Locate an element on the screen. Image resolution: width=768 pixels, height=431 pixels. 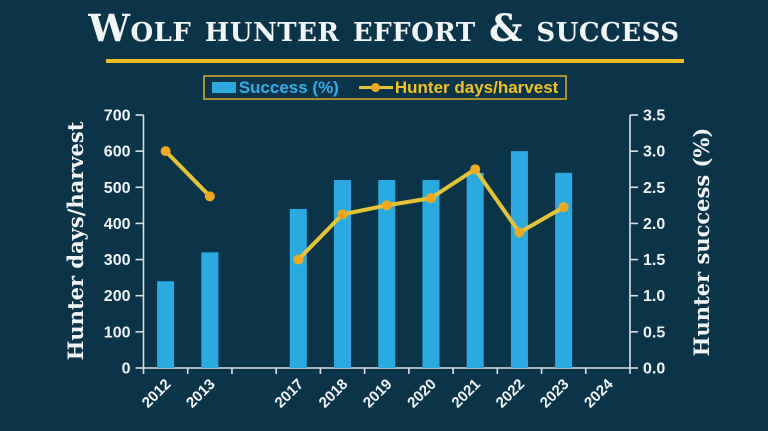
right-axis-tick-label: 0.0 is located at coordinates (654, 369).